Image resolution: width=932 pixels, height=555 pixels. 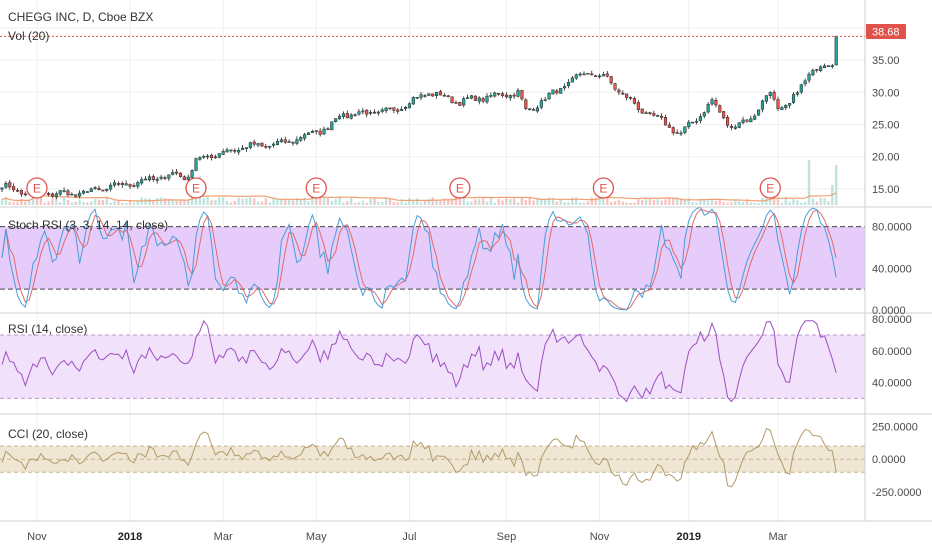 What do you see at coordinates (48, 434) in the screenshot?
I see `cci-label: CCI (20, close)` at bounding box center [48, 434].